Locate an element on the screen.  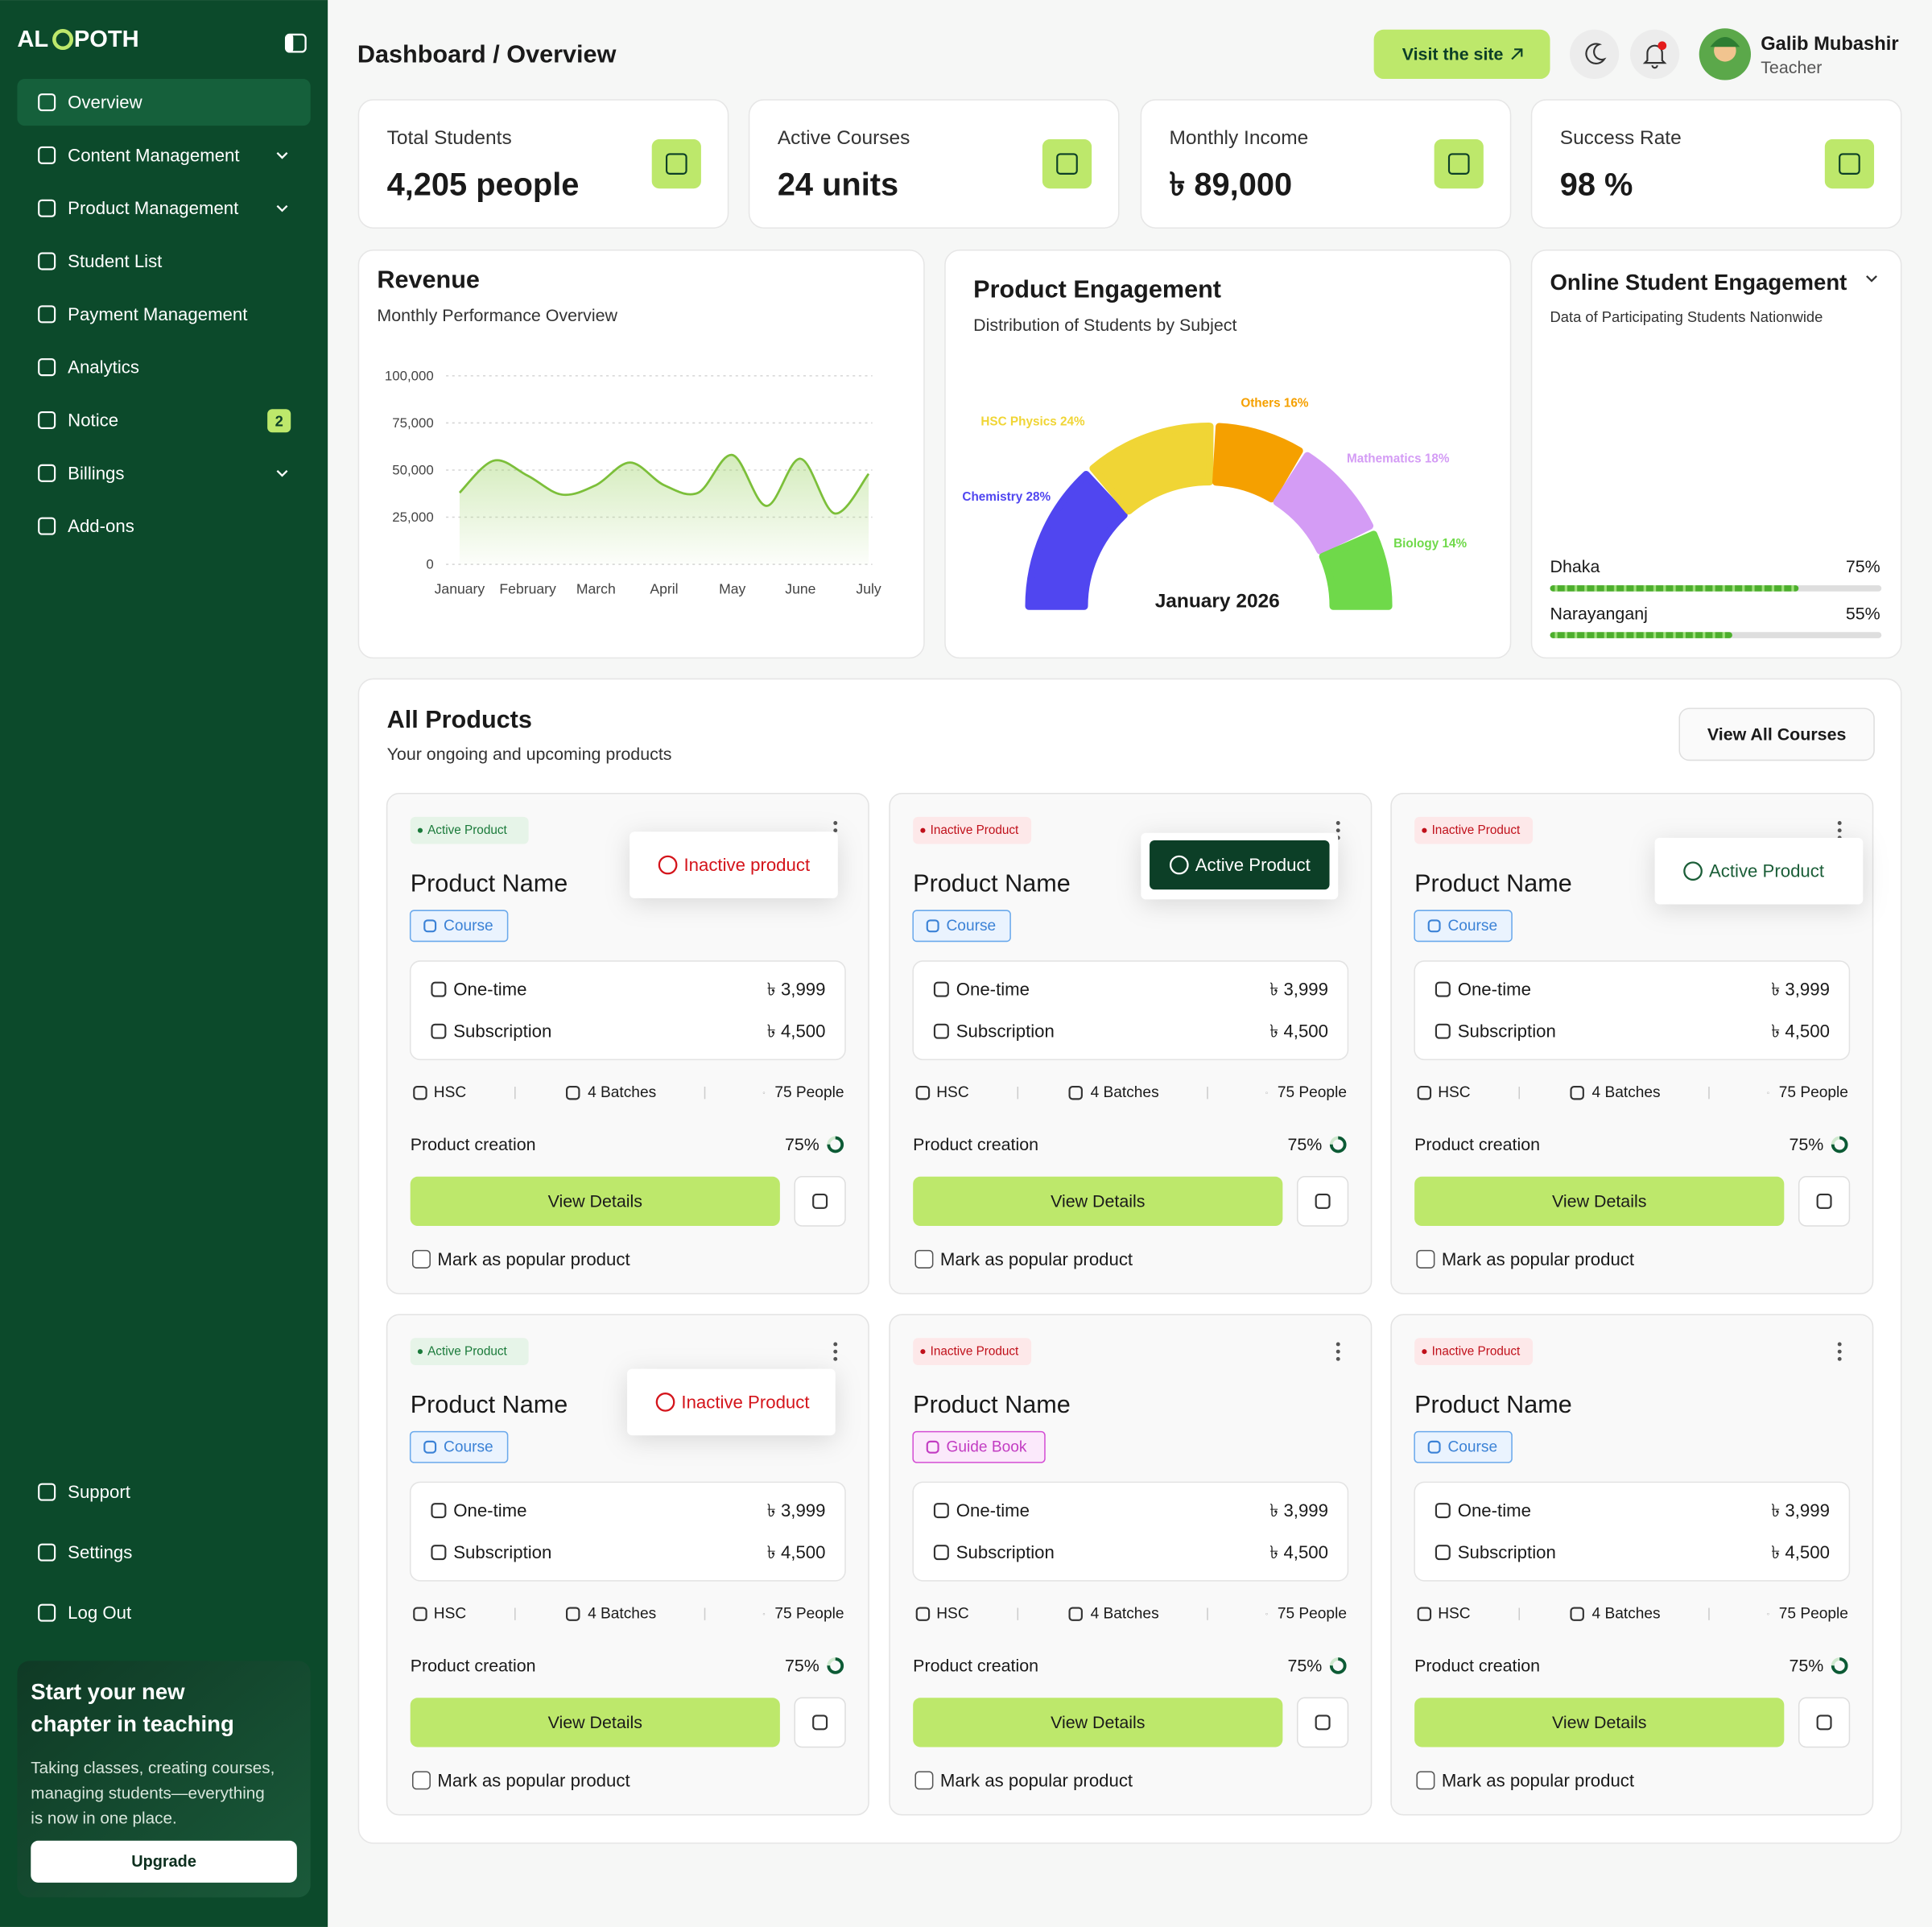
menu-dot is located at coordinates (1839, 1359).